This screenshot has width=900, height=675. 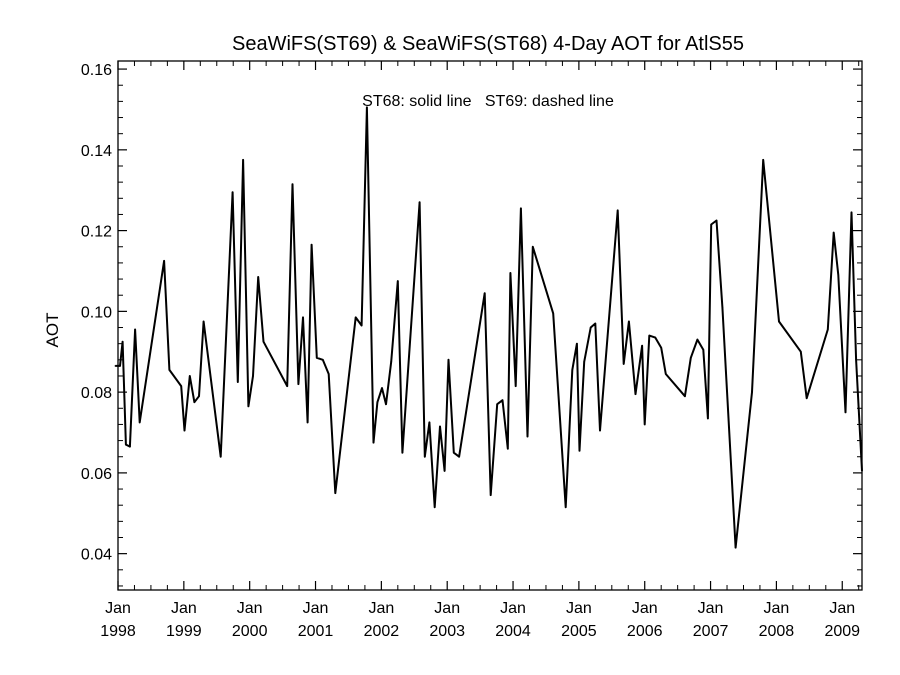 What do you see at coordinates (316, 631) in the screenshot?
I see `x-tick-year-label: 2001` at bounding box center [316, 631].